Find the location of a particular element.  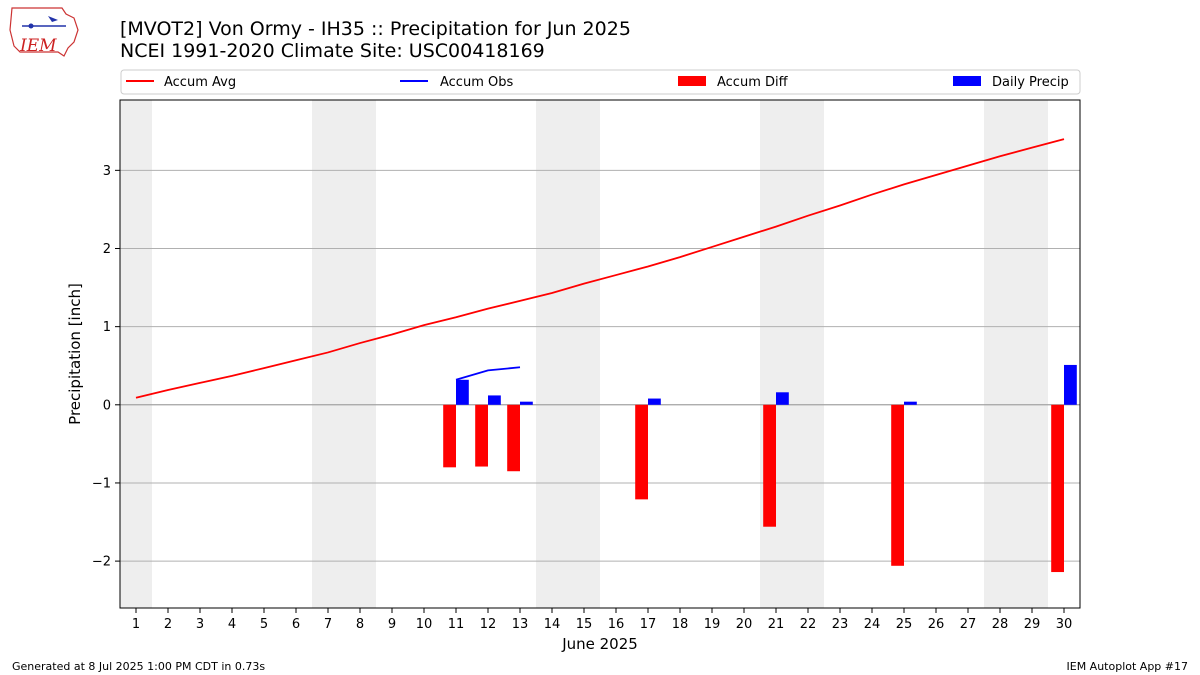

x-tick-label: 24 is located at coordinates (872, 624).